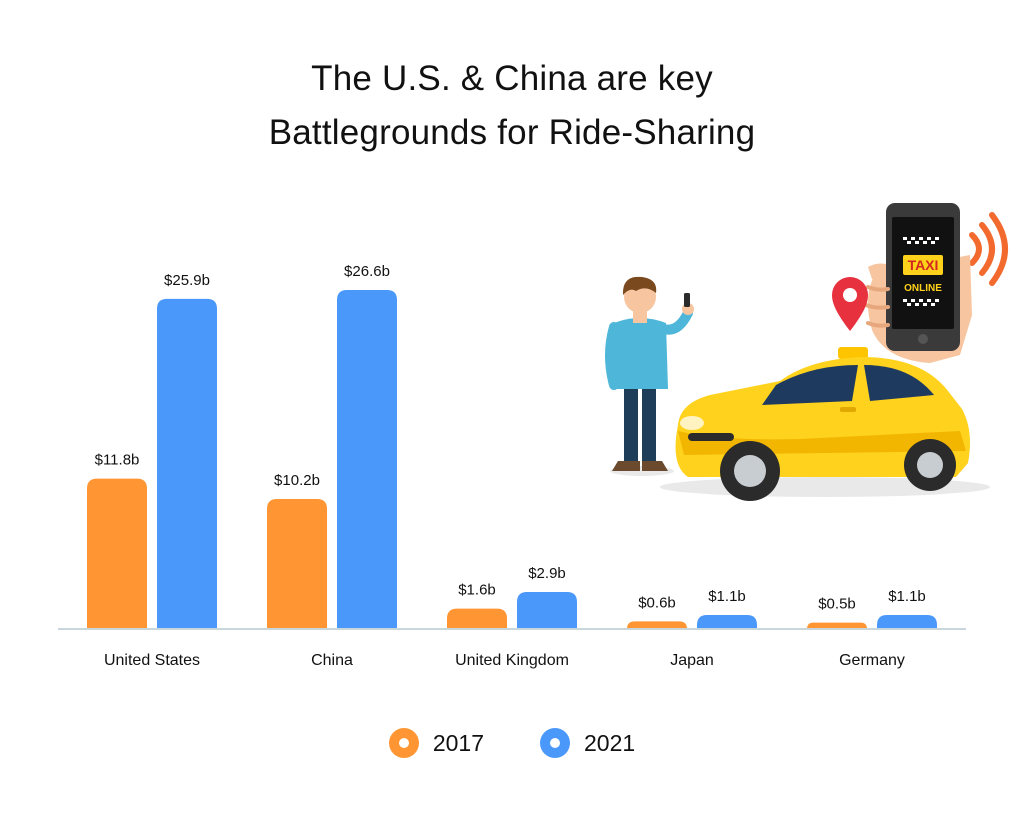  I want to click on hand-phone-icon: TAXI ONLINE, so click(918, 283).